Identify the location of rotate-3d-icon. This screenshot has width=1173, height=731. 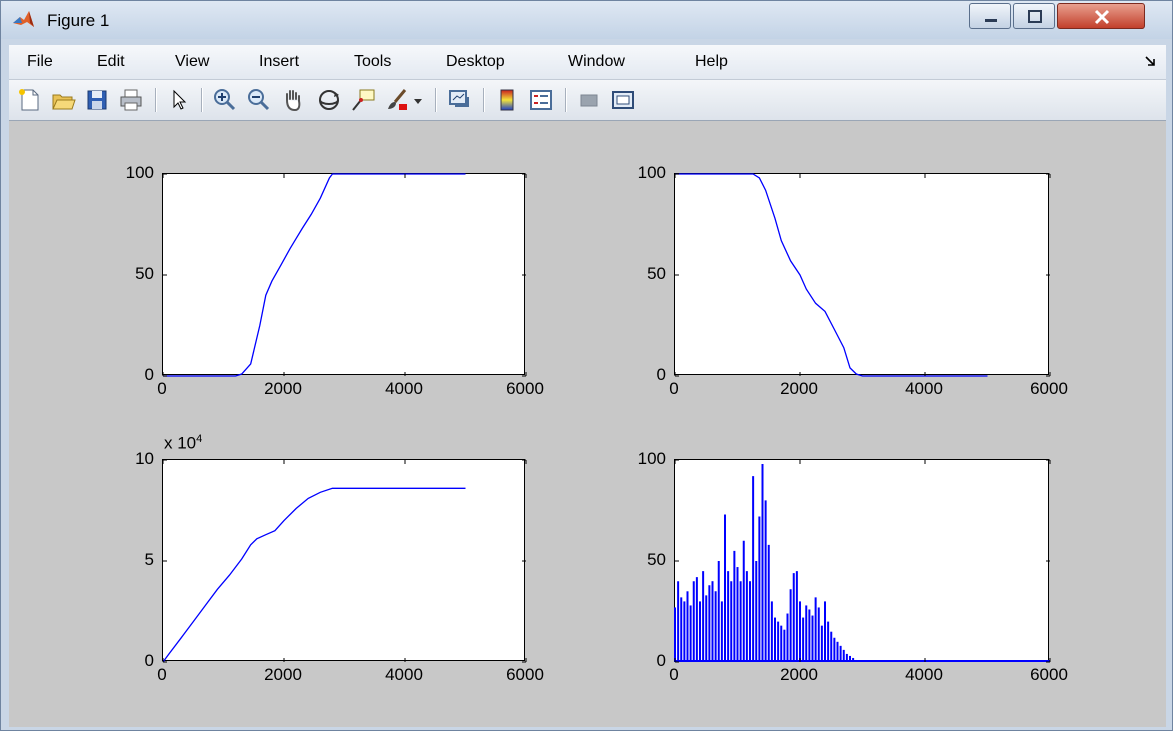
(329, 100).